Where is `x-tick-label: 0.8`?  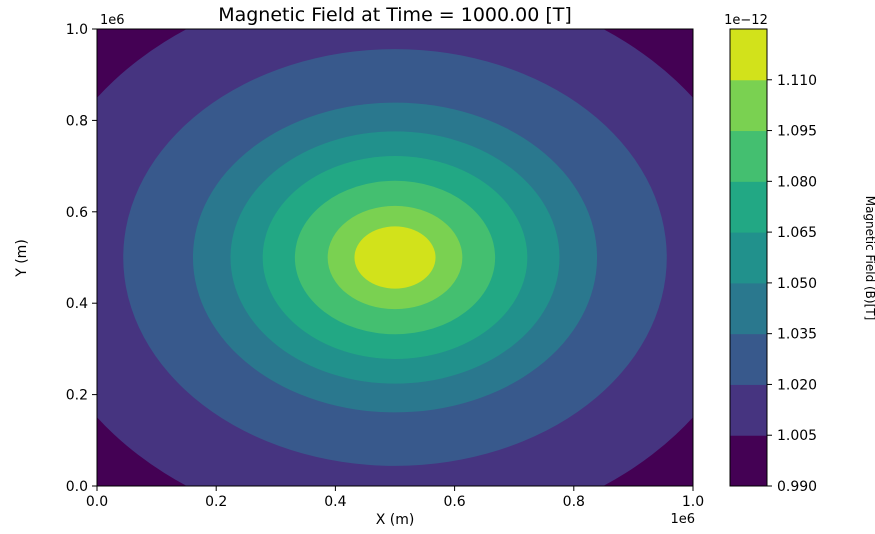
x-tick-label: 0.8 is located at coordinates (574, 502).